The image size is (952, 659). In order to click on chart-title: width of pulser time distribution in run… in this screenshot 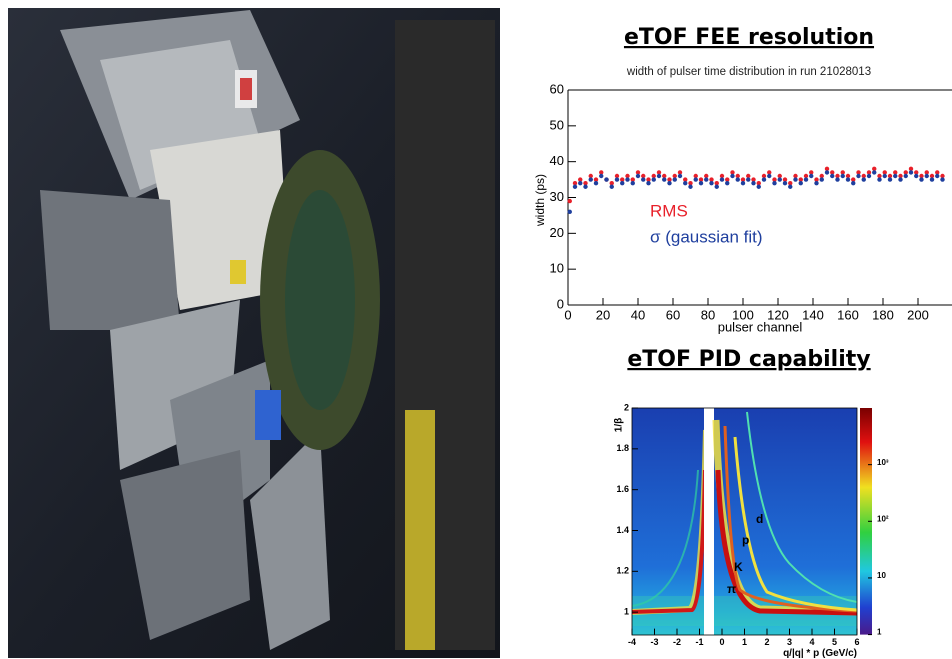, I will do `click(748, 72)`.